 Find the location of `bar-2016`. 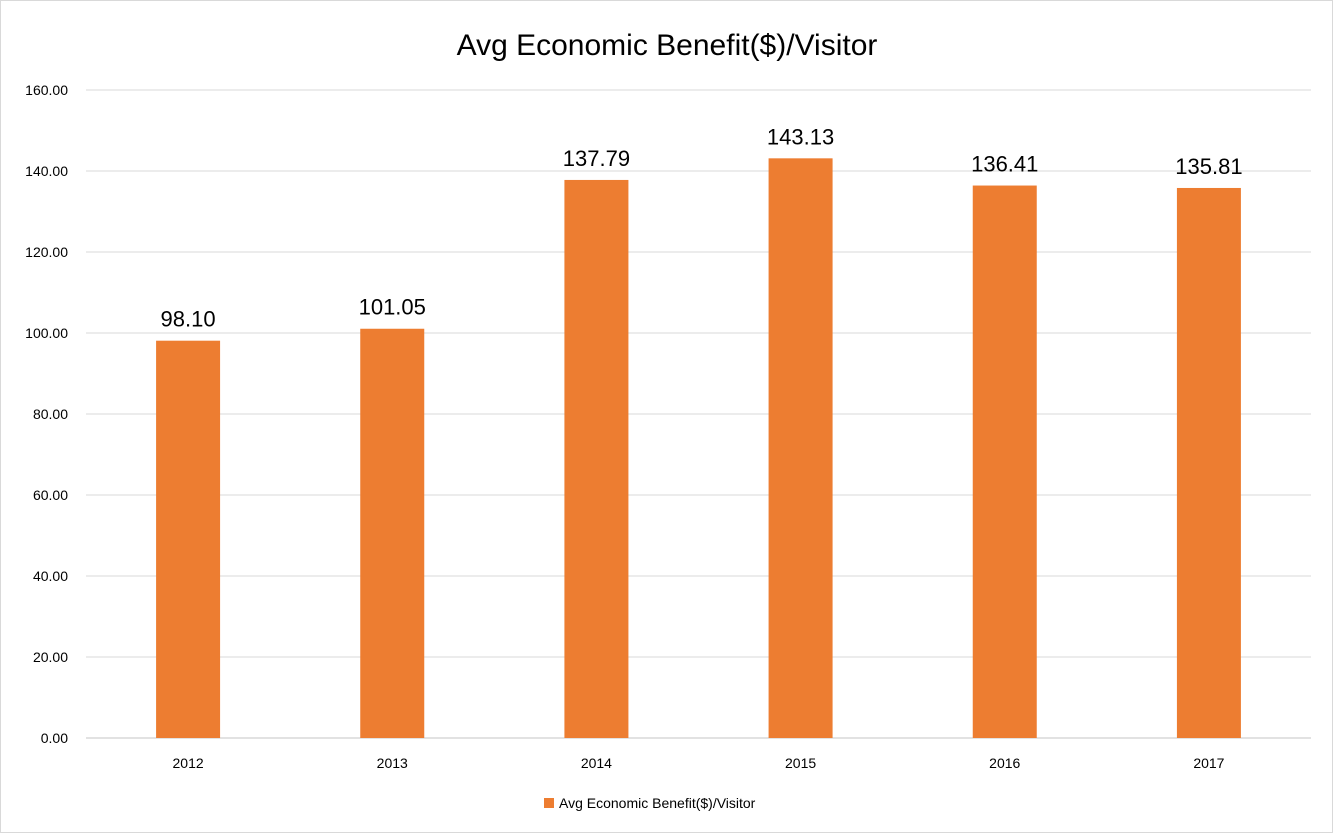

bar-2016 is located at coordinates (1004, 462).